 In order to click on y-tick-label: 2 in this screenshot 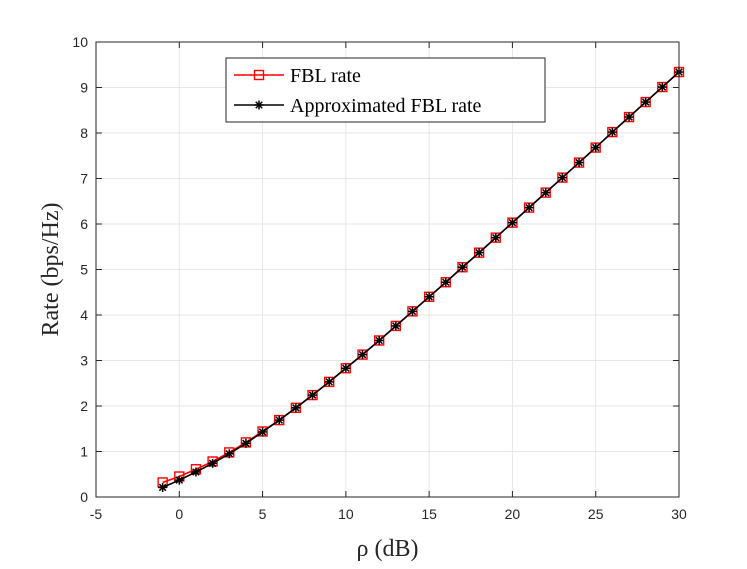, I will do `click(84, 406)`.